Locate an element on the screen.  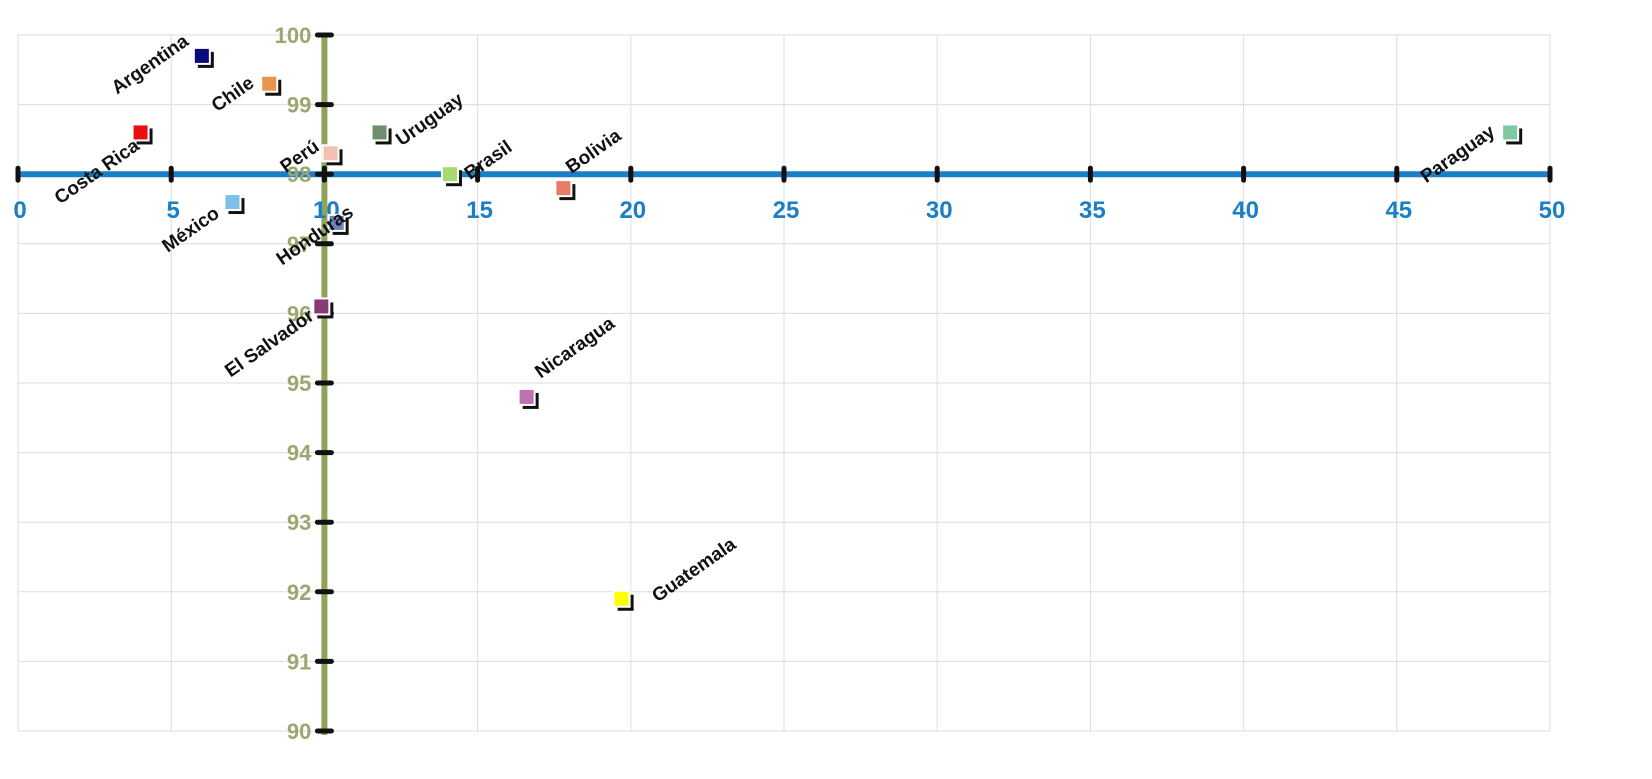
x-tick-label: 45 is located at coordinates (1398, 210).